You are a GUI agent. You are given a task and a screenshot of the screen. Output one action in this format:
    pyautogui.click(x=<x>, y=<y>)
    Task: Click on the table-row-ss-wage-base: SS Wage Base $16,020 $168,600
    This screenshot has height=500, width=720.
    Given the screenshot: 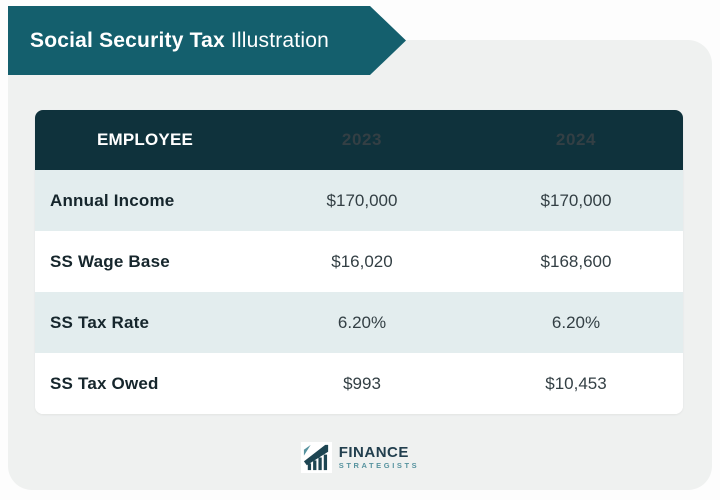 What is the action you would take?
    pyautogui.click(x=359, y=261)
    